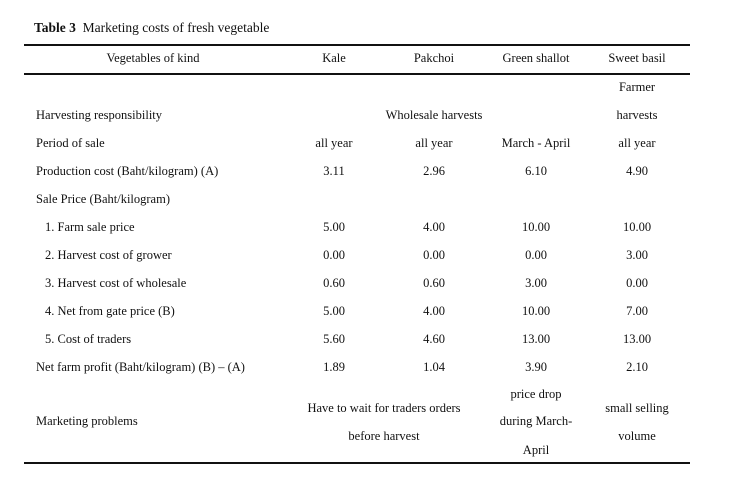 Image resolution: width=749 pixels, height=497 pixels. Describe the element at coordinates (536, 58) in the screenshot. I see `header-green-shallot: Green shallot` at that location.